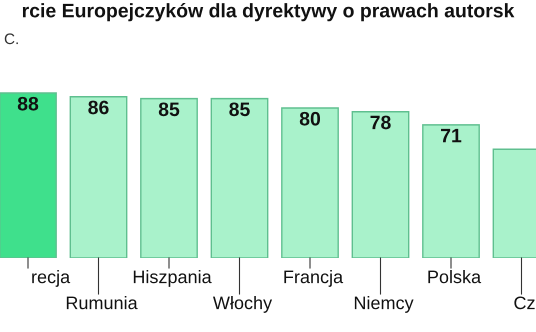  What do you see at coordinates (314, 278) in the screenshot?
I see `x-tick-label: Francja` at bounding box center [314, 278].